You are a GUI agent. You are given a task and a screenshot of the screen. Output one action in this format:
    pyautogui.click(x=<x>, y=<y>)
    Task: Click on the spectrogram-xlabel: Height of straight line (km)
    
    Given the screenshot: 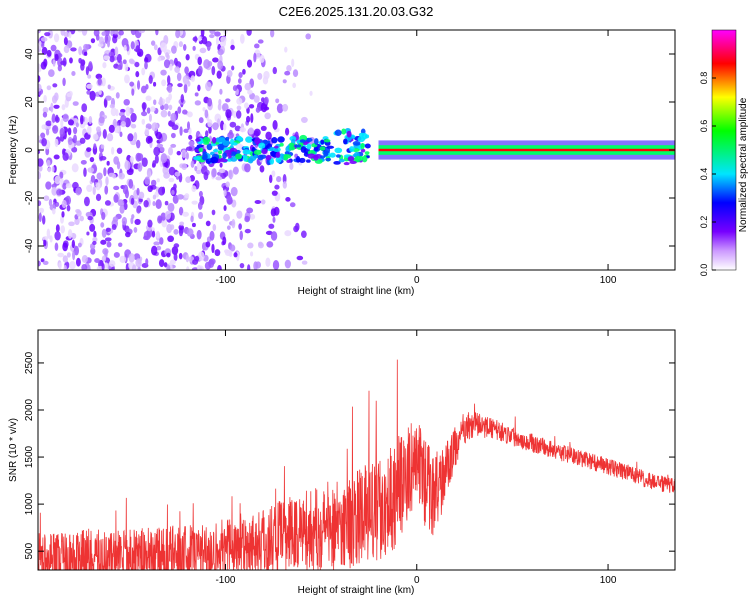 What is the action you would take?
    pyautogui.click(x=356, y=291)
    